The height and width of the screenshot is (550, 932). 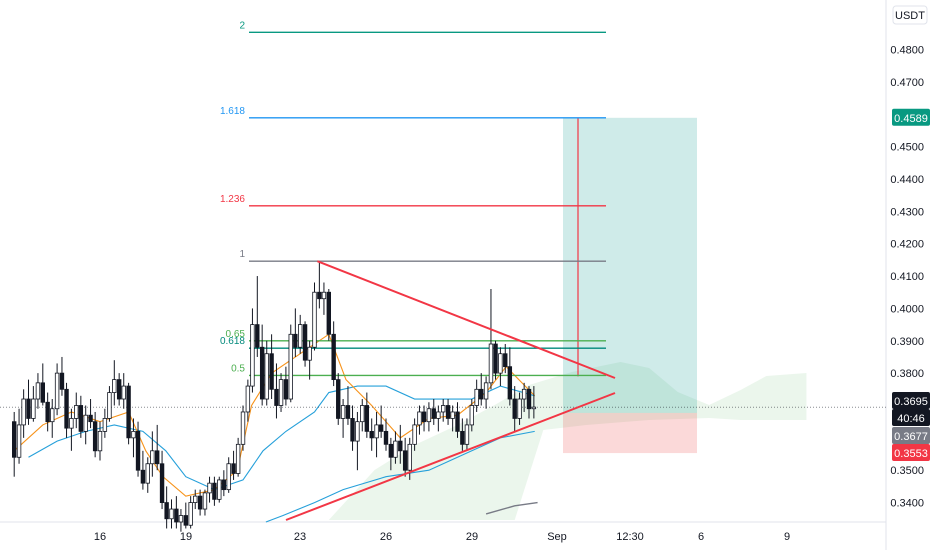 What do you see at coordinates (450, 456) in the screenshot?
I see `triangle-lower-trendline` at bounding box center [450, 456].